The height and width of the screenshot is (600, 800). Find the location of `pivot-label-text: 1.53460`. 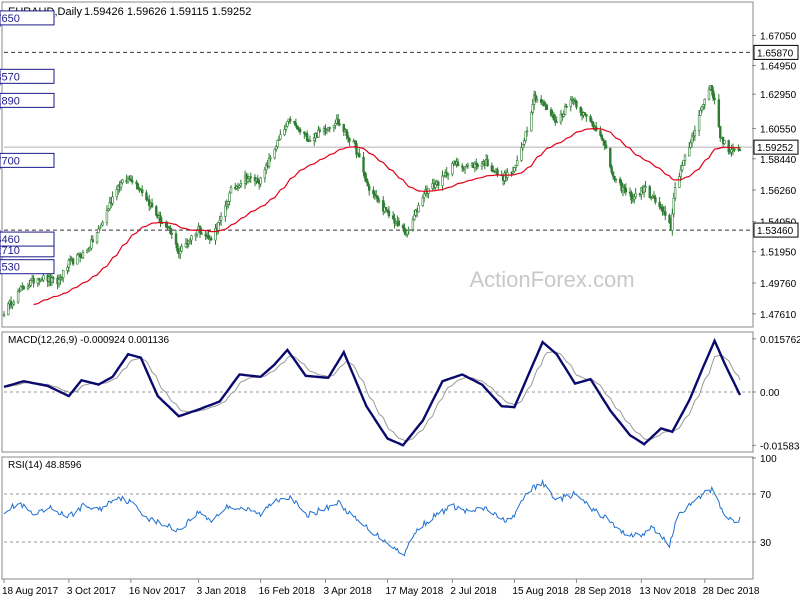

pivot-label-text: 1.53460 is located at coordinates (10, 240).